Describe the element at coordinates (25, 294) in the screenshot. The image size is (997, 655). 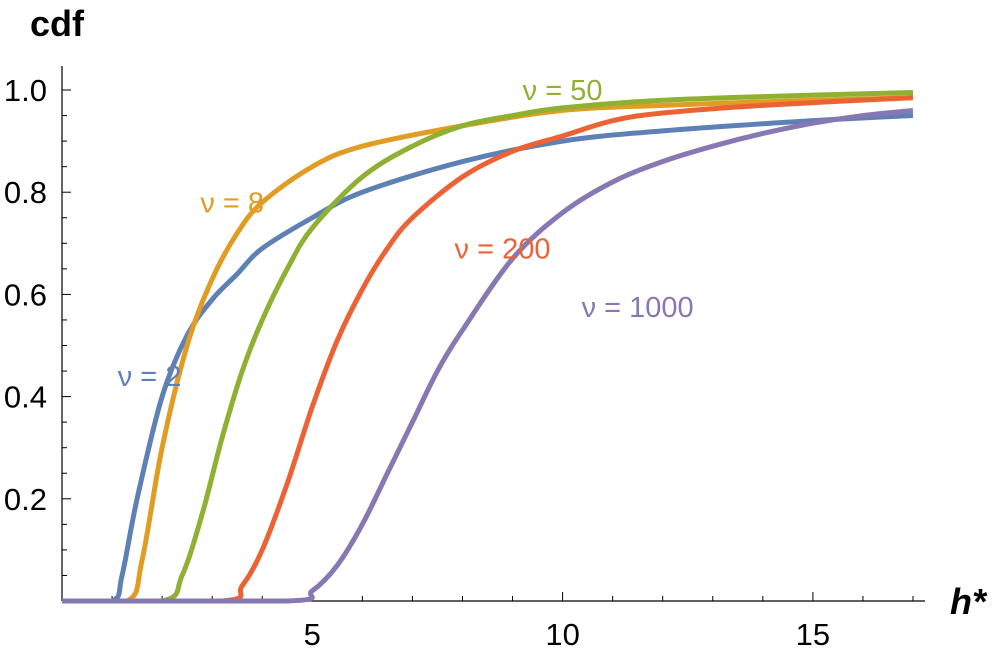
I see `y-tick-label: 0.6` at that location.